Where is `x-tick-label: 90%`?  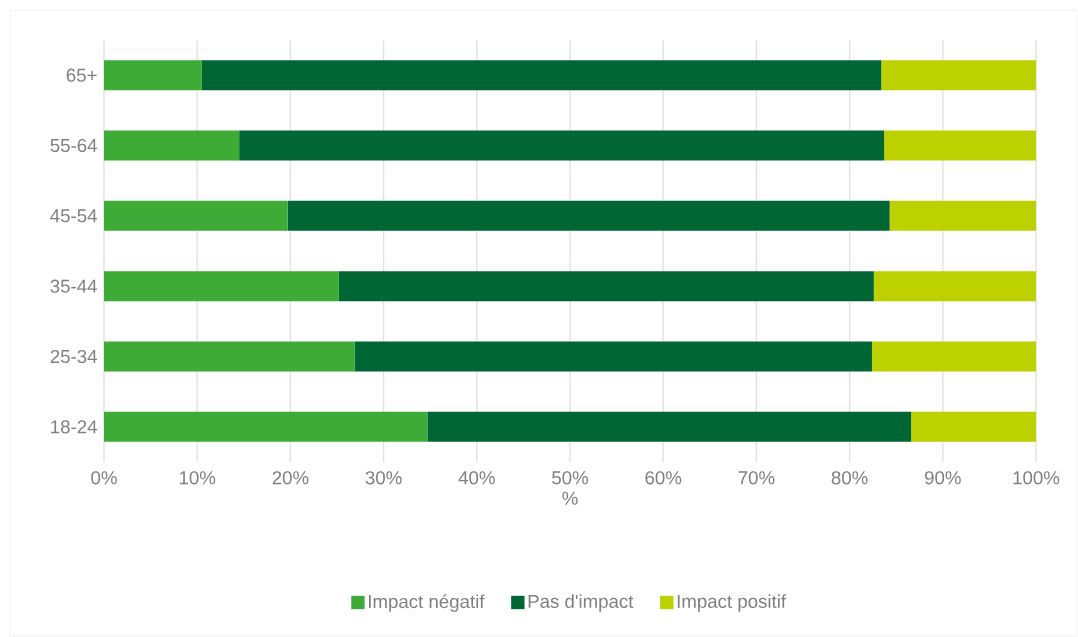 x-tick-label: 90% is located at coordinates (943, 478).